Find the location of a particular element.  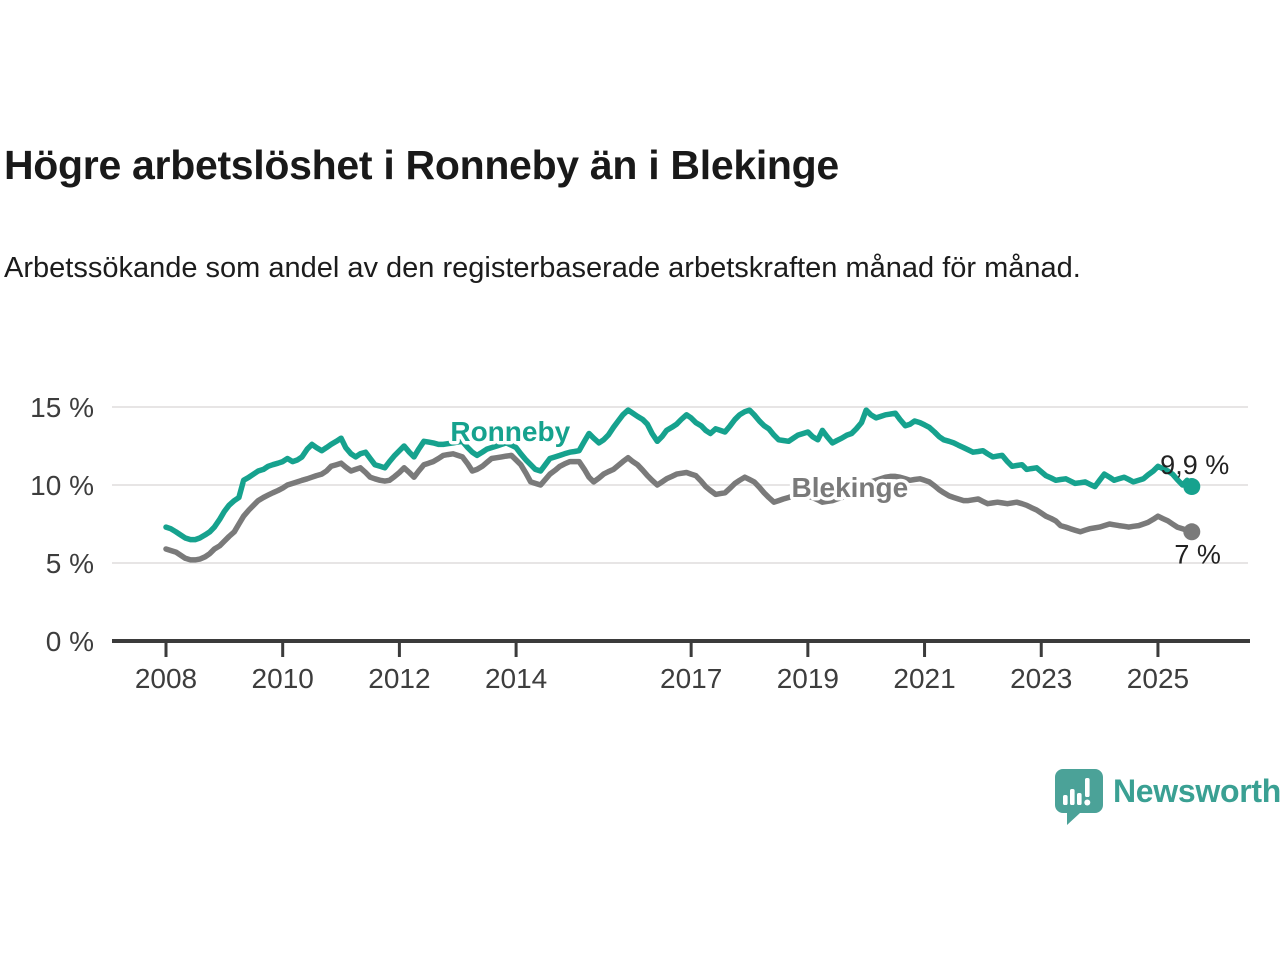

x-axis-tick-label: 2017 is located at coordinates (691, 678).